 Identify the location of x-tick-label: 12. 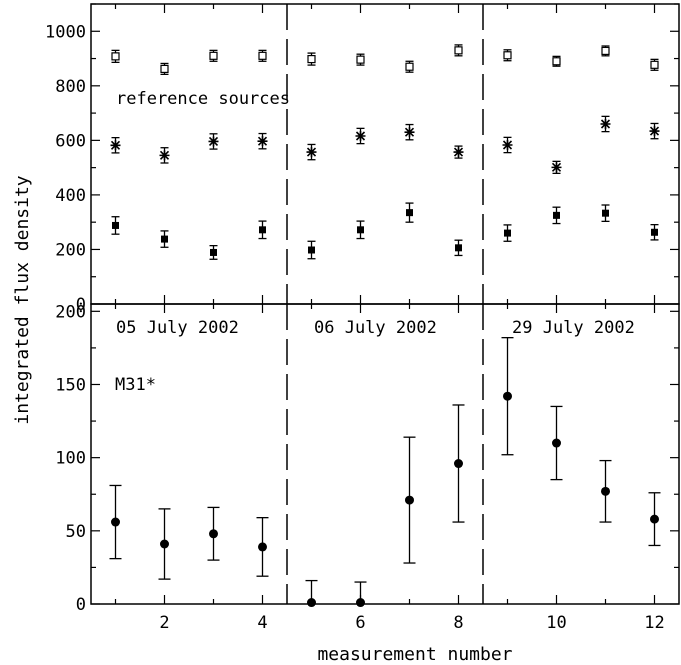
(654, 623).